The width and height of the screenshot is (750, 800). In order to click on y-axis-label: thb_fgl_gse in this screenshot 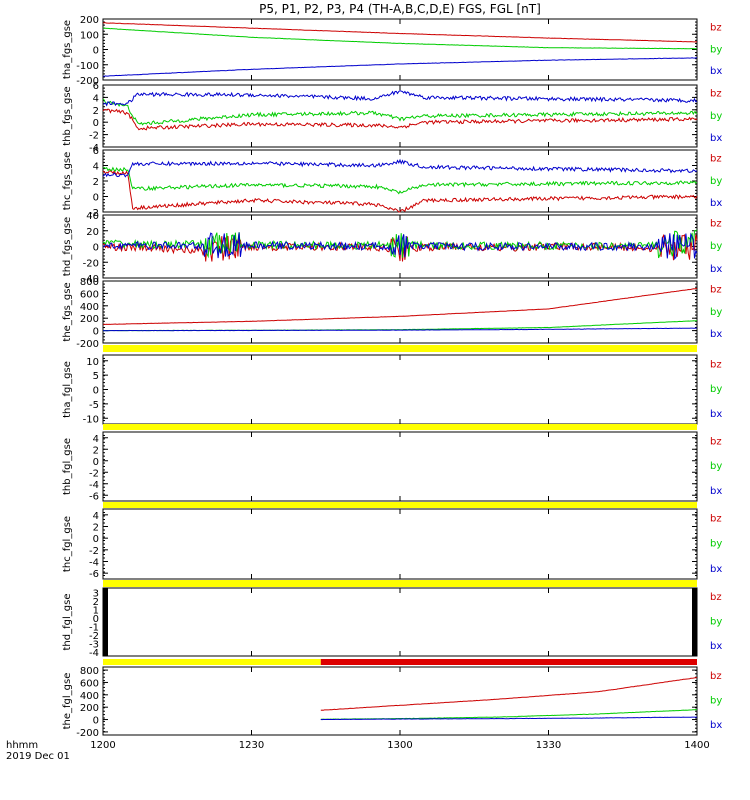, I will do `click(67, 466)`.